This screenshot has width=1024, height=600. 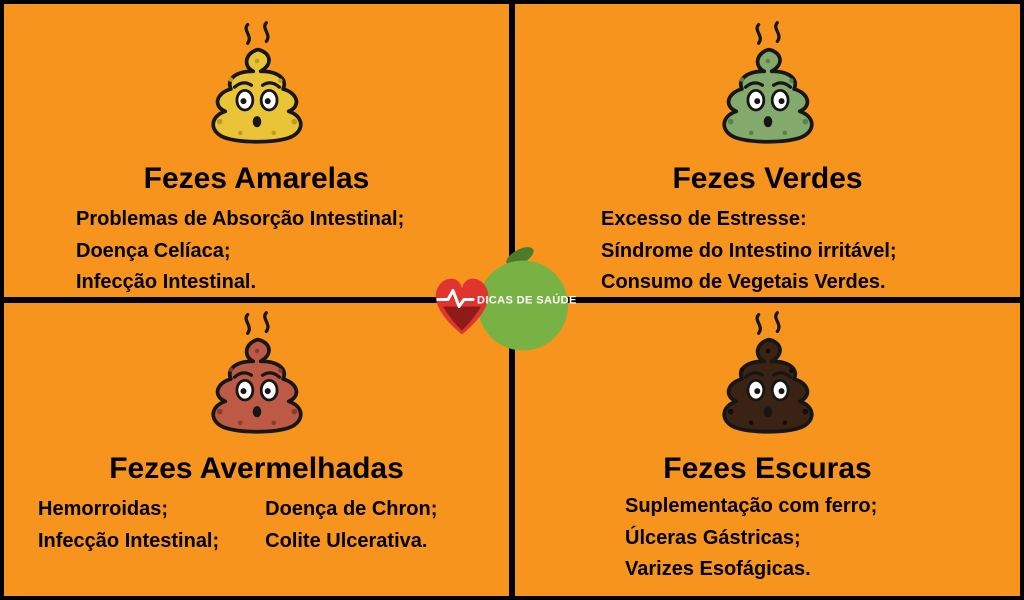 What do you see at coordinates (153, 250) in the screenshot?
I see `list-item: Doença Celíaca;` at bounding box center [153, 250].